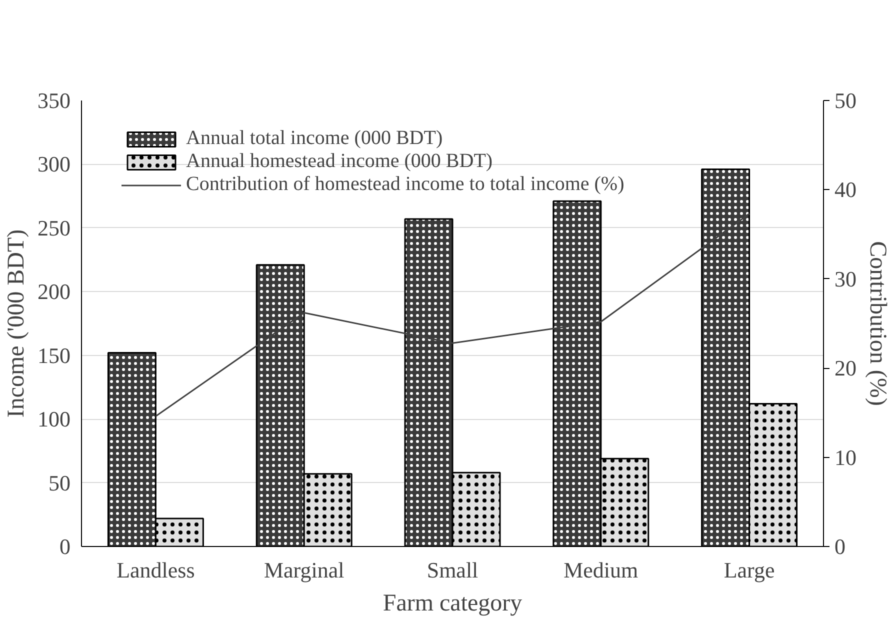 The height and width of the screenshot is (619, 893). Describe the element at coordinates (845, 189) in the screenshot. I see `y2-tick-label: 40` at that location.